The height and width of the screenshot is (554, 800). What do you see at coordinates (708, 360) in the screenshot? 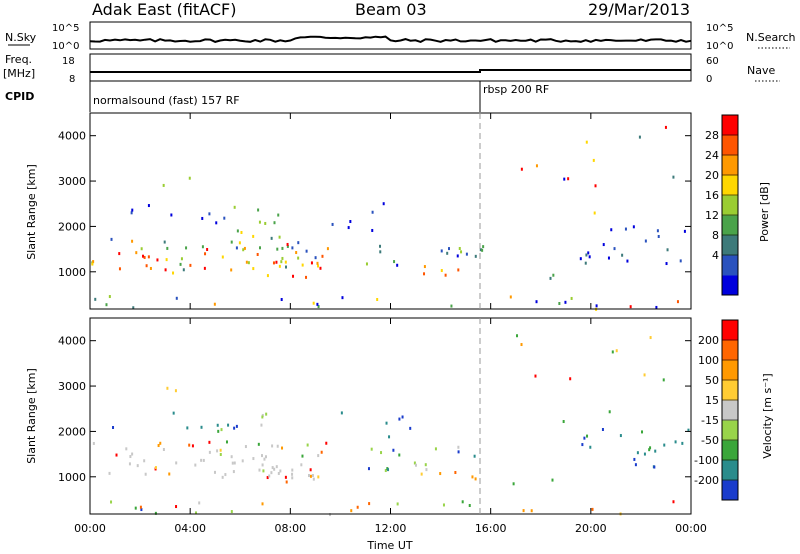
I see `colorbar-tick-label: 100` at bounding box center [708, 360].